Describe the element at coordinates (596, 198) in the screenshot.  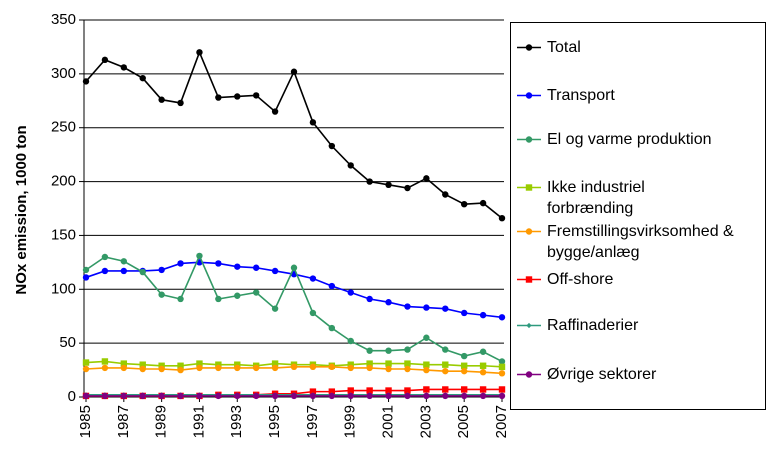
I see `legend-label: Ikke industriel forbrænding` at that location.